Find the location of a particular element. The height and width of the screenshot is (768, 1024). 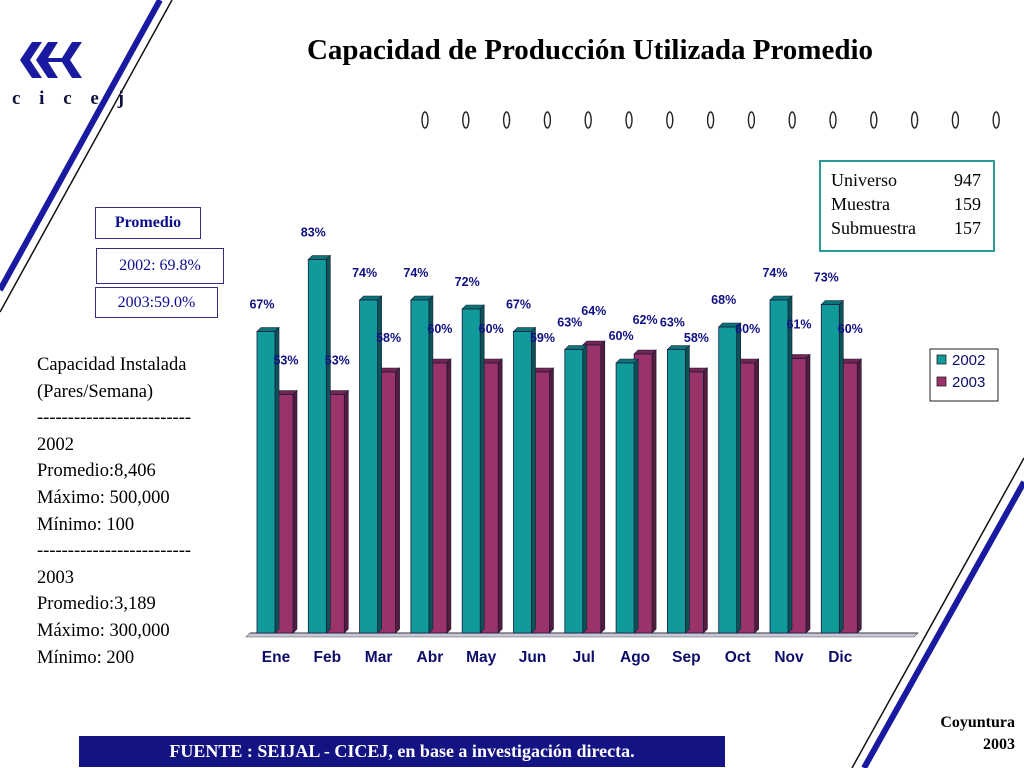

data-label-2002: 60% is located at coordinates (621, 336).